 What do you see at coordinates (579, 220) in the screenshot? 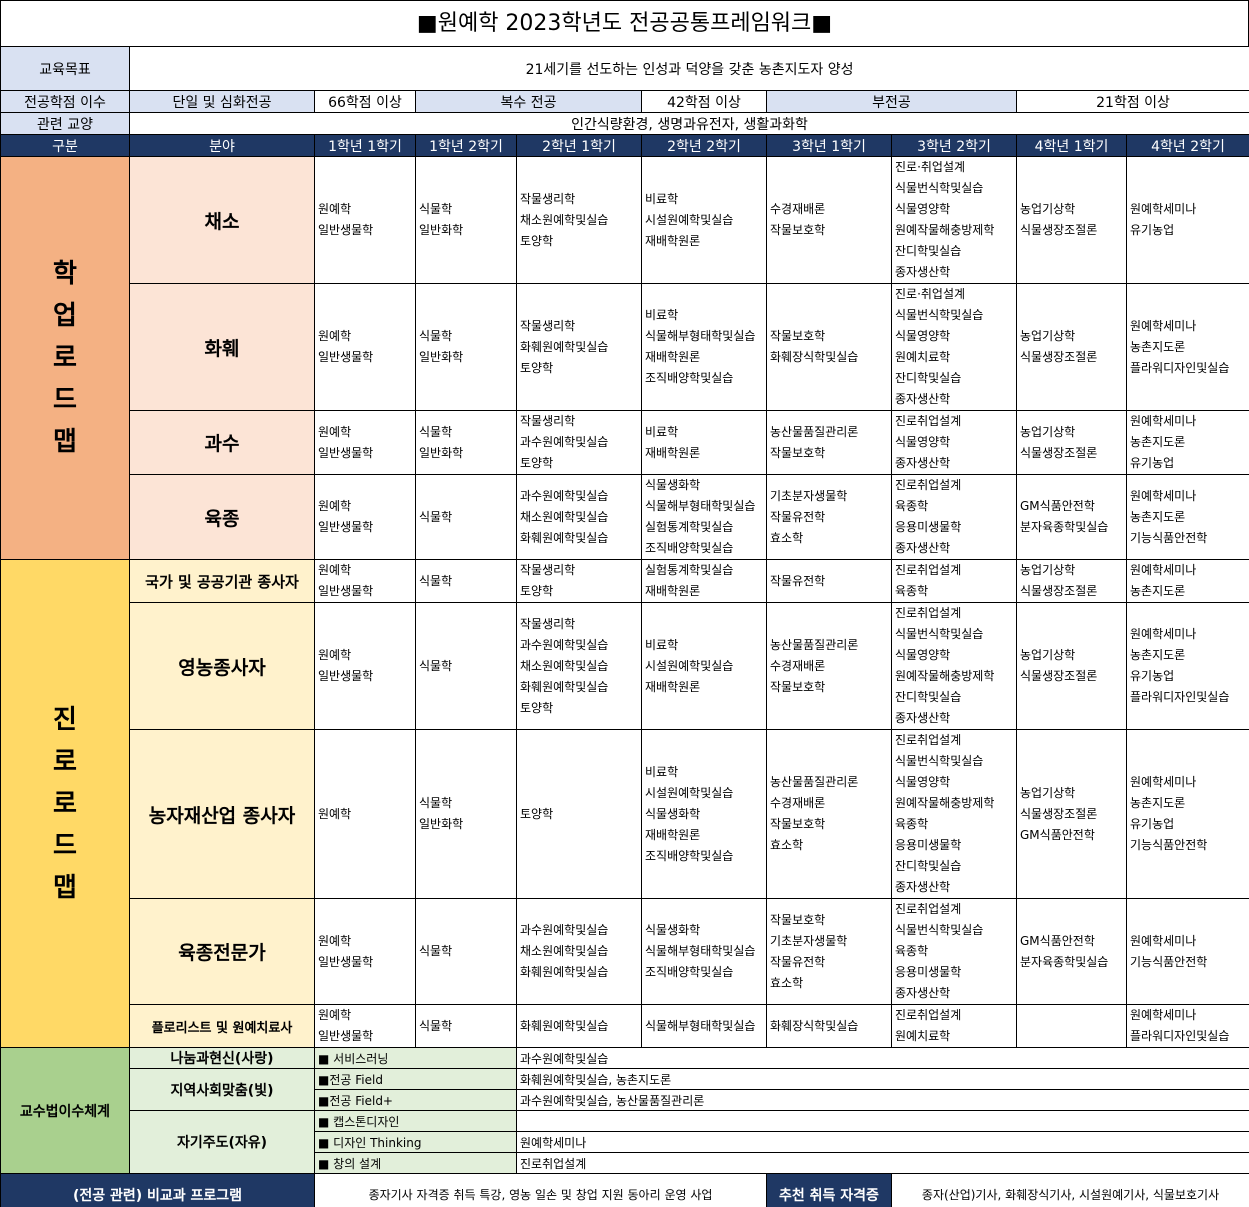
I see `course-cell: 작물생리학 채소원예학및실습 토양학` at bounding box center [579, 220].